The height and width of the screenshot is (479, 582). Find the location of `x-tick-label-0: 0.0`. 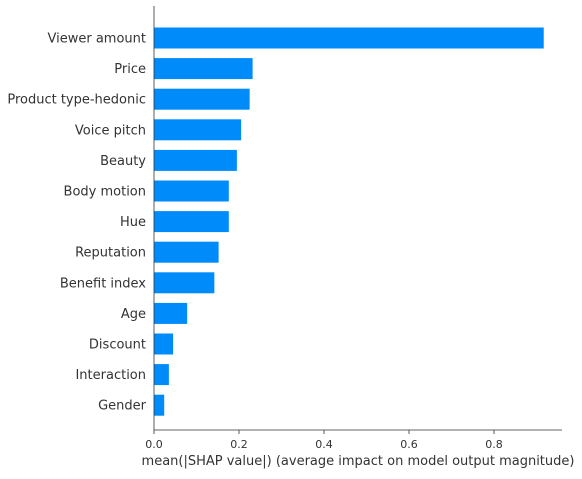

x-tick-label-0: 0.0 is located at coordinates (154, 444).